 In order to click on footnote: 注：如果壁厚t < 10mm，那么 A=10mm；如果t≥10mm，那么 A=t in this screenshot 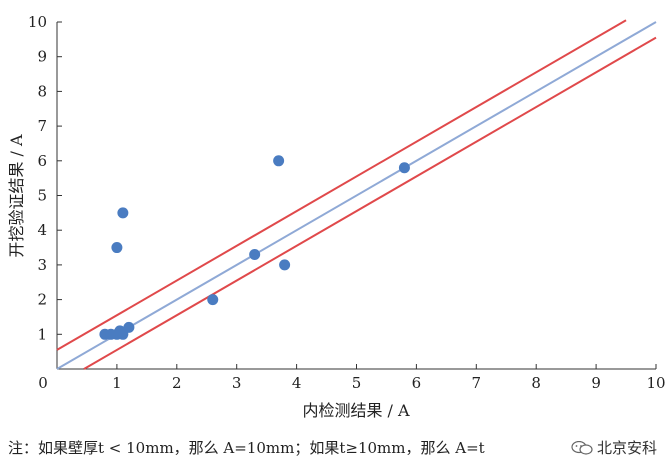, I will do `click(246, 448)`.